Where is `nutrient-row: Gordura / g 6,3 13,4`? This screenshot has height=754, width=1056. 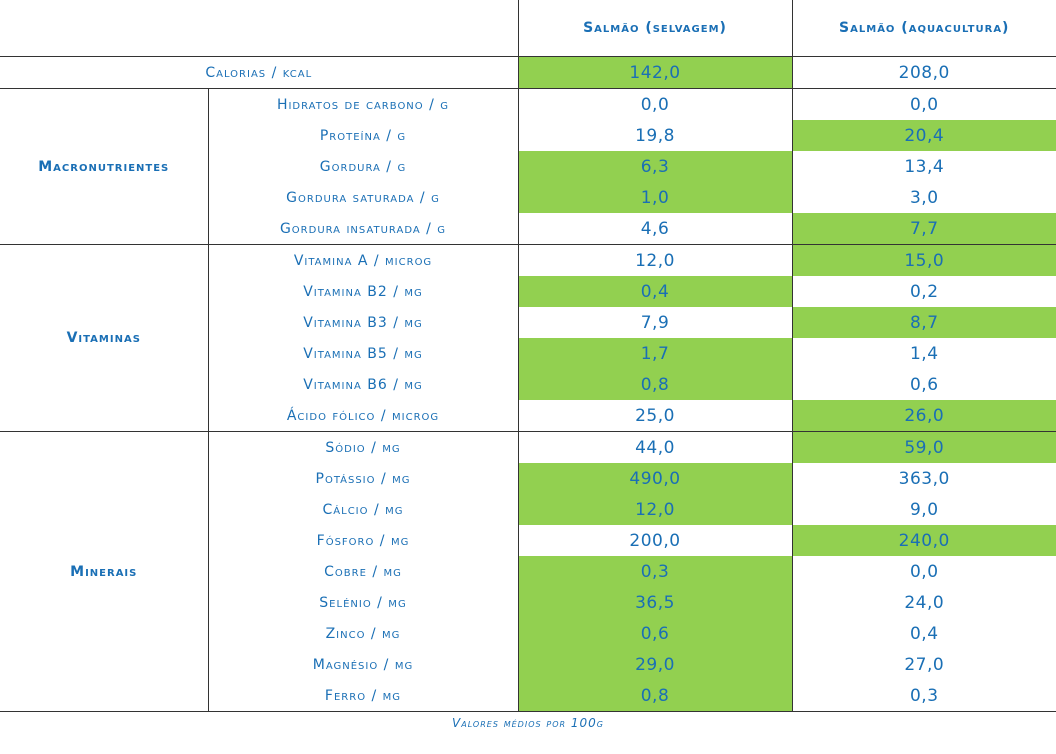 nutrient-row: Gordura / g 6,3 13,4 is located at coordinates (528, 166).